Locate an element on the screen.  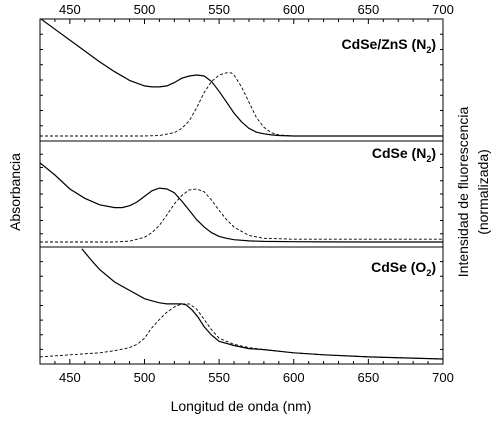
top-tick-labels: 450 500 550 600 650 700 is located at coordinates (256, 9).